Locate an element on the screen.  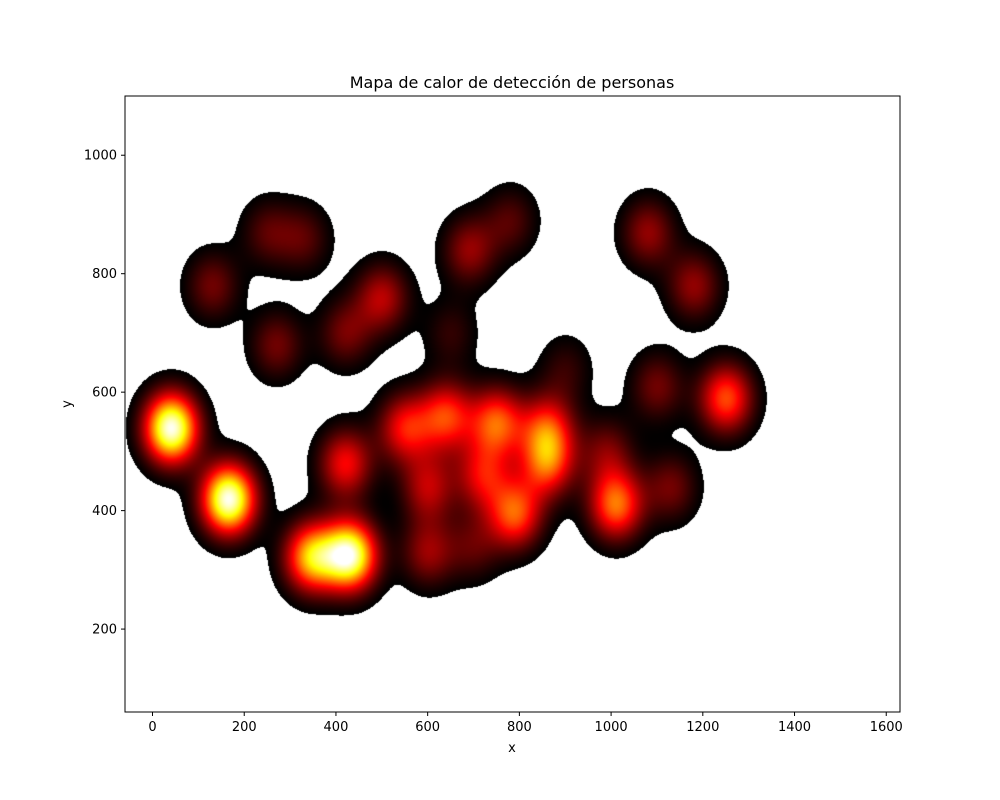
y-tick-label: 1000 is located at coordinates (100, 156).